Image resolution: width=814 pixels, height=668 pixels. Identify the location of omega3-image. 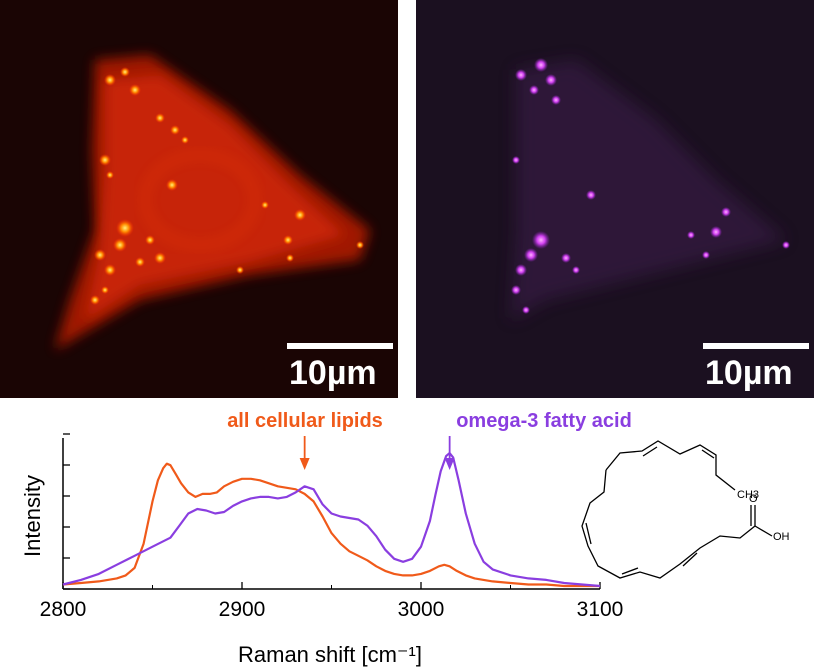
(650, 189).